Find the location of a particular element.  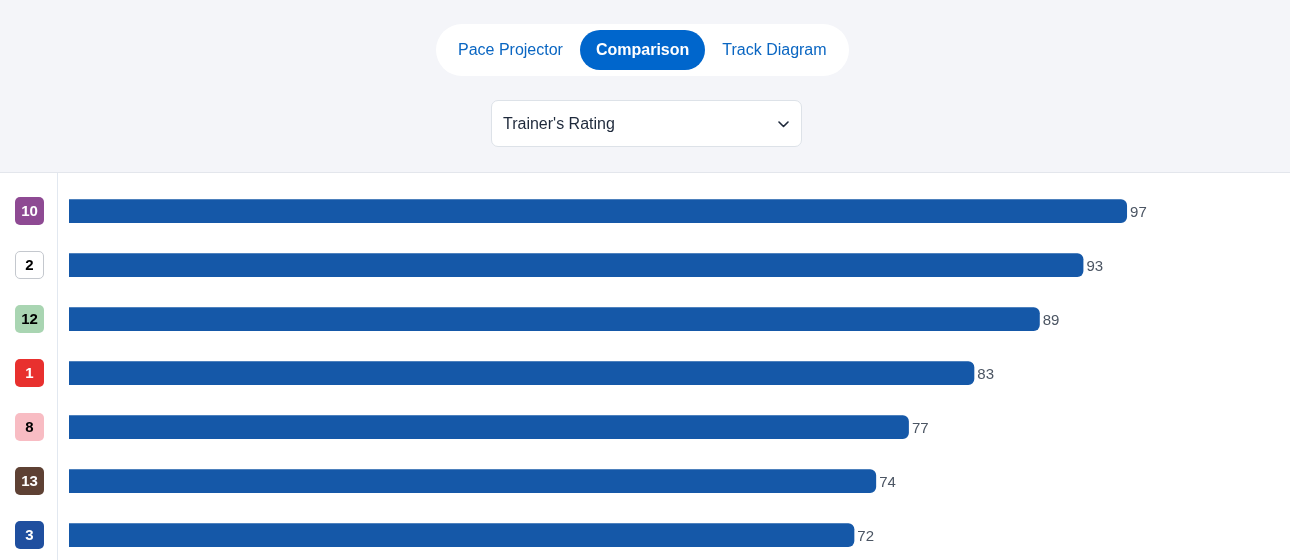

y-tick-label: 12 is located at coordinates (29, 319).